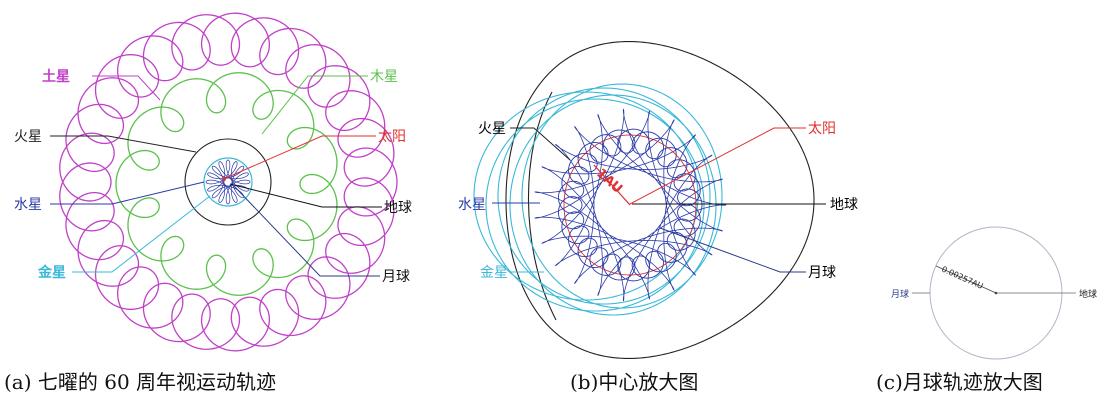  I want to click on earth-dot, so click(996, 293).